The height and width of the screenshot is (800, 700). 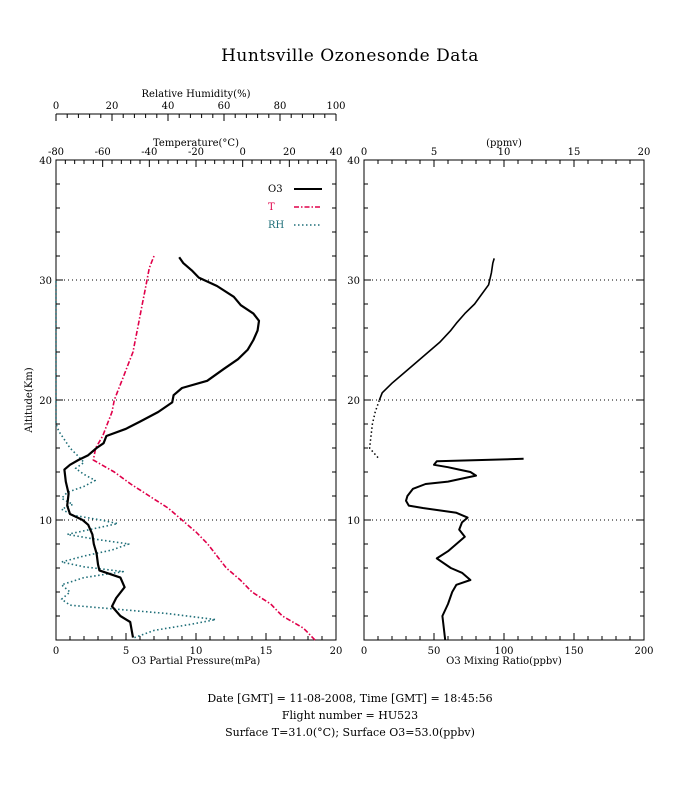 What do you see at coordinates (353, 161) in the screenshot?
I see `right-y-tick-label: 40` at bounding box center [353, 161].